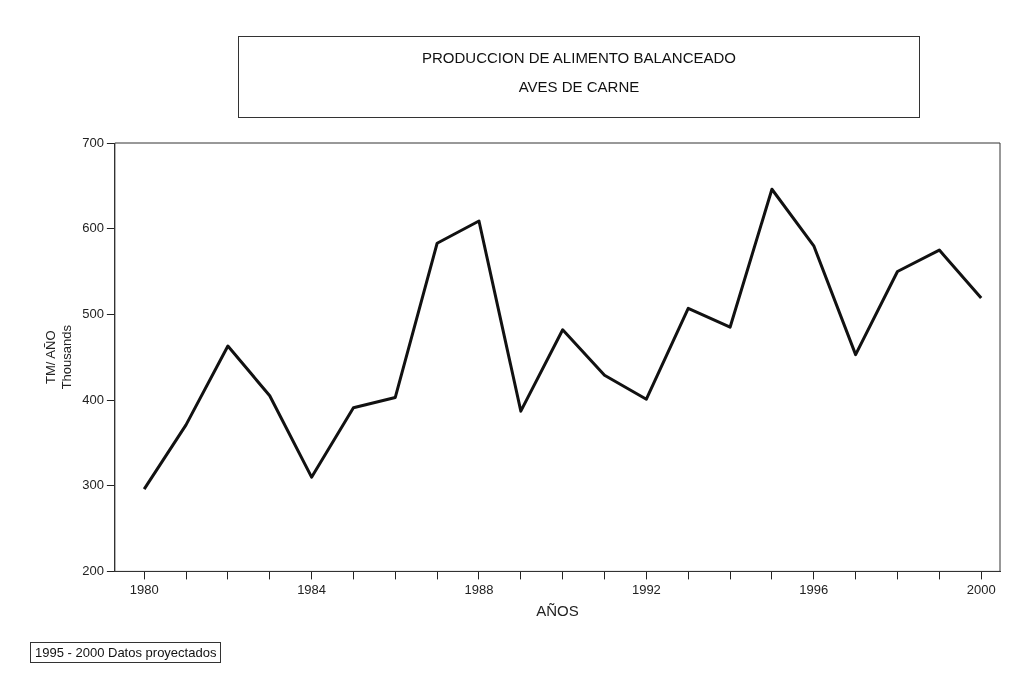 Image resolution: width=1027 pixels, height=684 pixels. I want to click on x-tick-label: 2000, so click(981, 589).